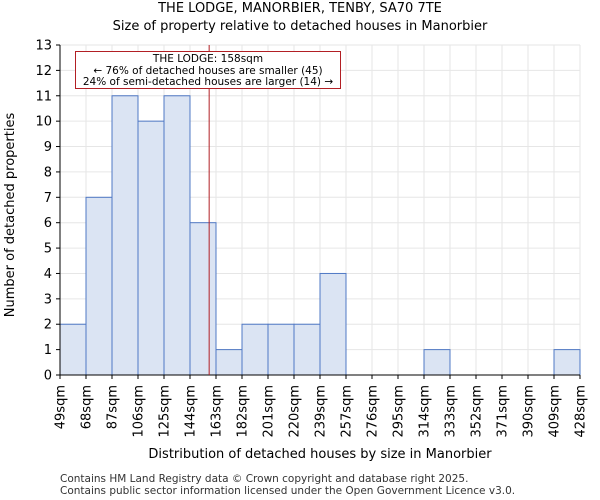 This screenshot has width=600, height=500. What do you see at coordinates (48, 350) in the screenshot?
I see `y-tick-label: 1` at bounding box center [48, 350].